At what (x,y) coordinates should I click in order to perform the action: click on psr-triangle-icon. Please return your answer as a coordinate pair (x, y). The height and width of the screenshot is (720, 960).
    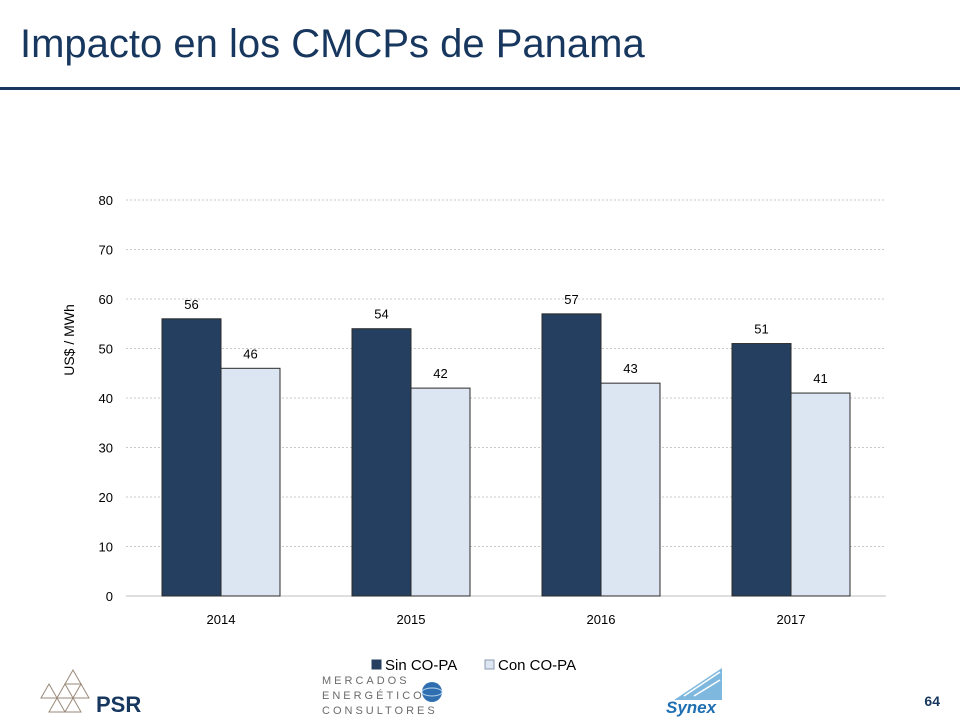
    Looking at the image, I should click on (65, 690).